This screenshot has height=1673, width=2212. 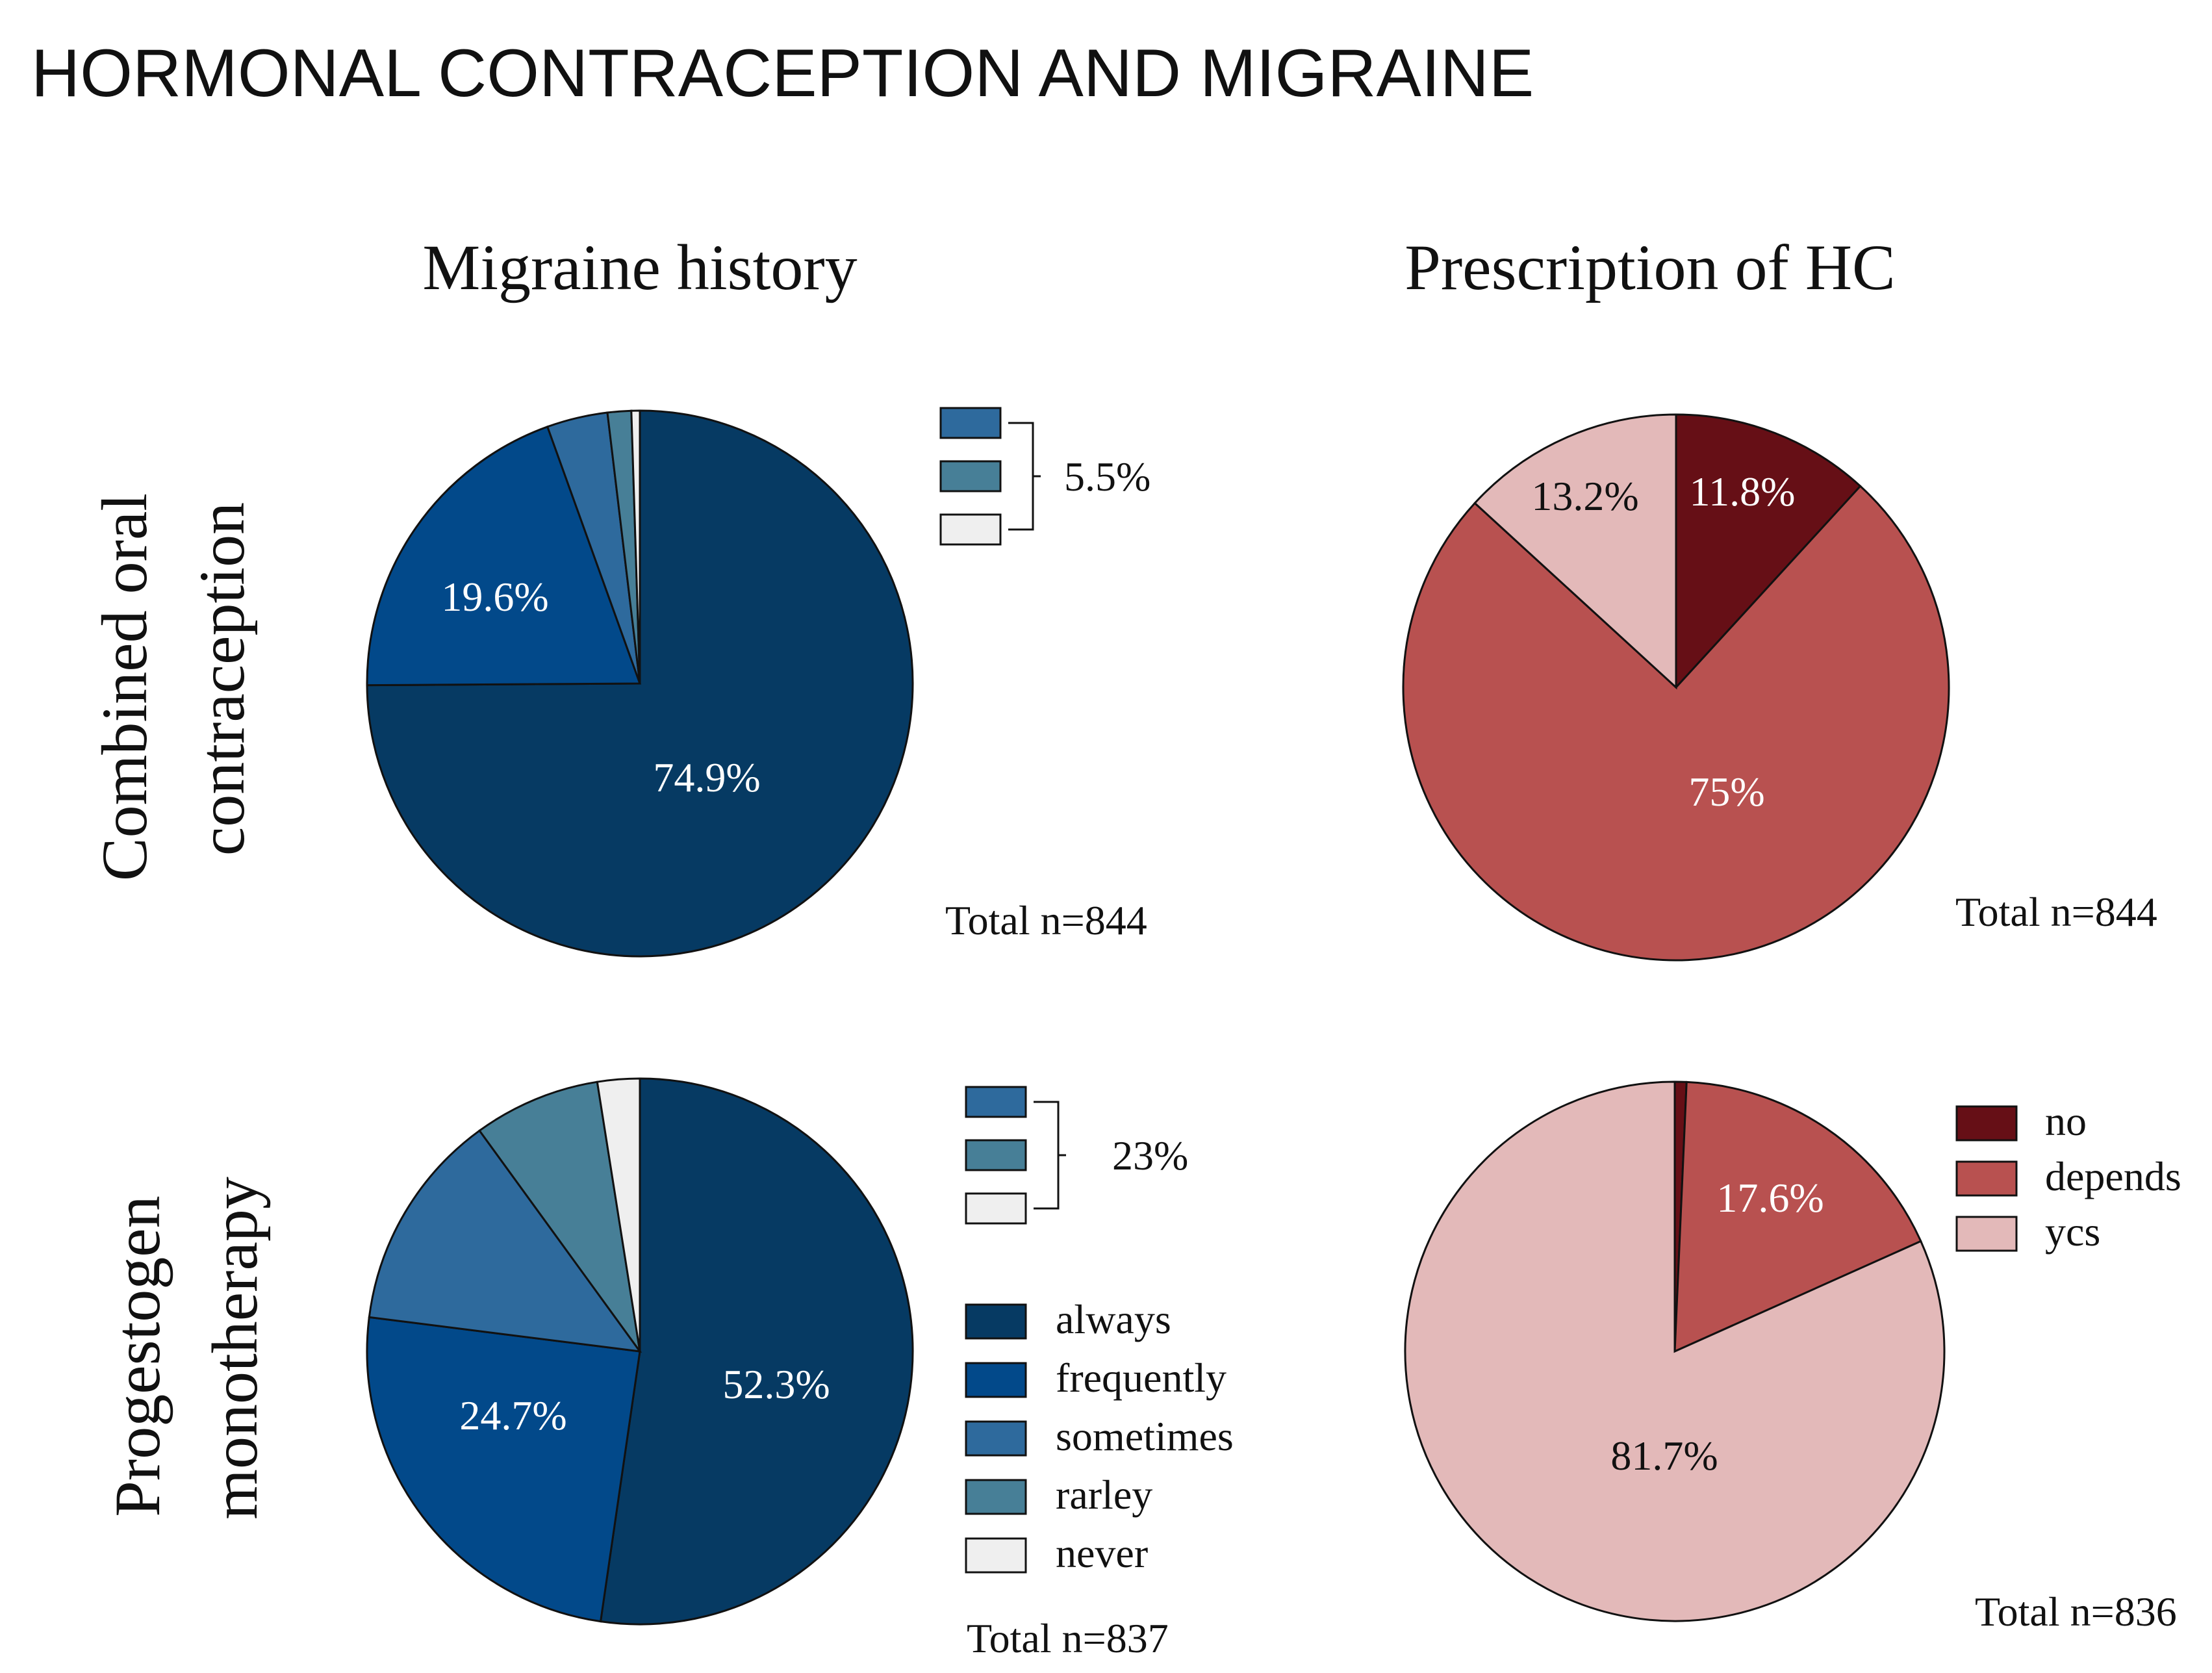 What do you see at coordinates (1145, 1436) in the screenshot?
I see `legend-label-sometimes: sometimes` at bounding box center [1145, 1436].